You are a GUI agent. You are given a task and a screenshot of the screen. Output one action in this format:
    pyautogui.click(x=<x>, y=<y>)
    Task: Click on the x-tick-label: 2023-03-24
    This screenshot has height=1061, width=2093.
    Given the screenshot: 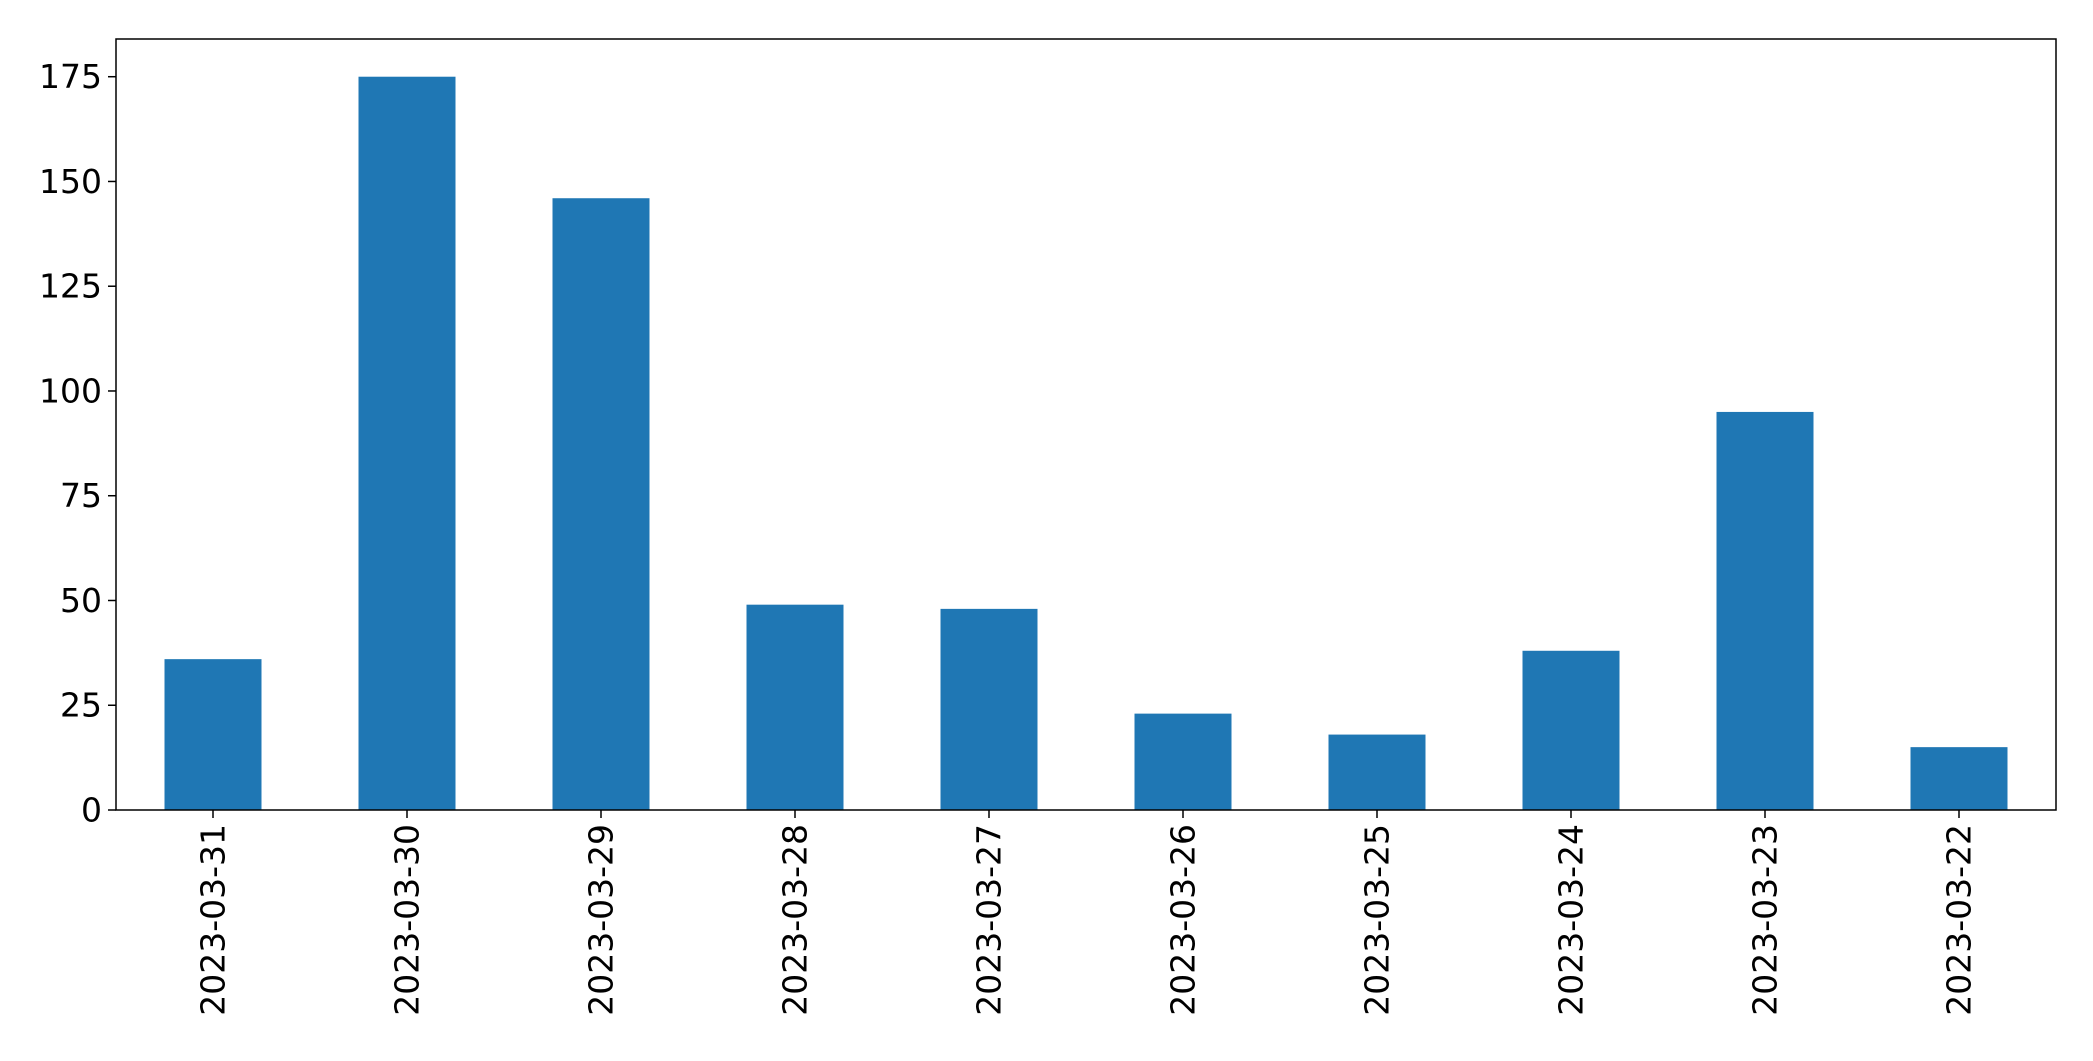 What is the action you would take?
    pyautogui.click(x=1571, y=920)
    